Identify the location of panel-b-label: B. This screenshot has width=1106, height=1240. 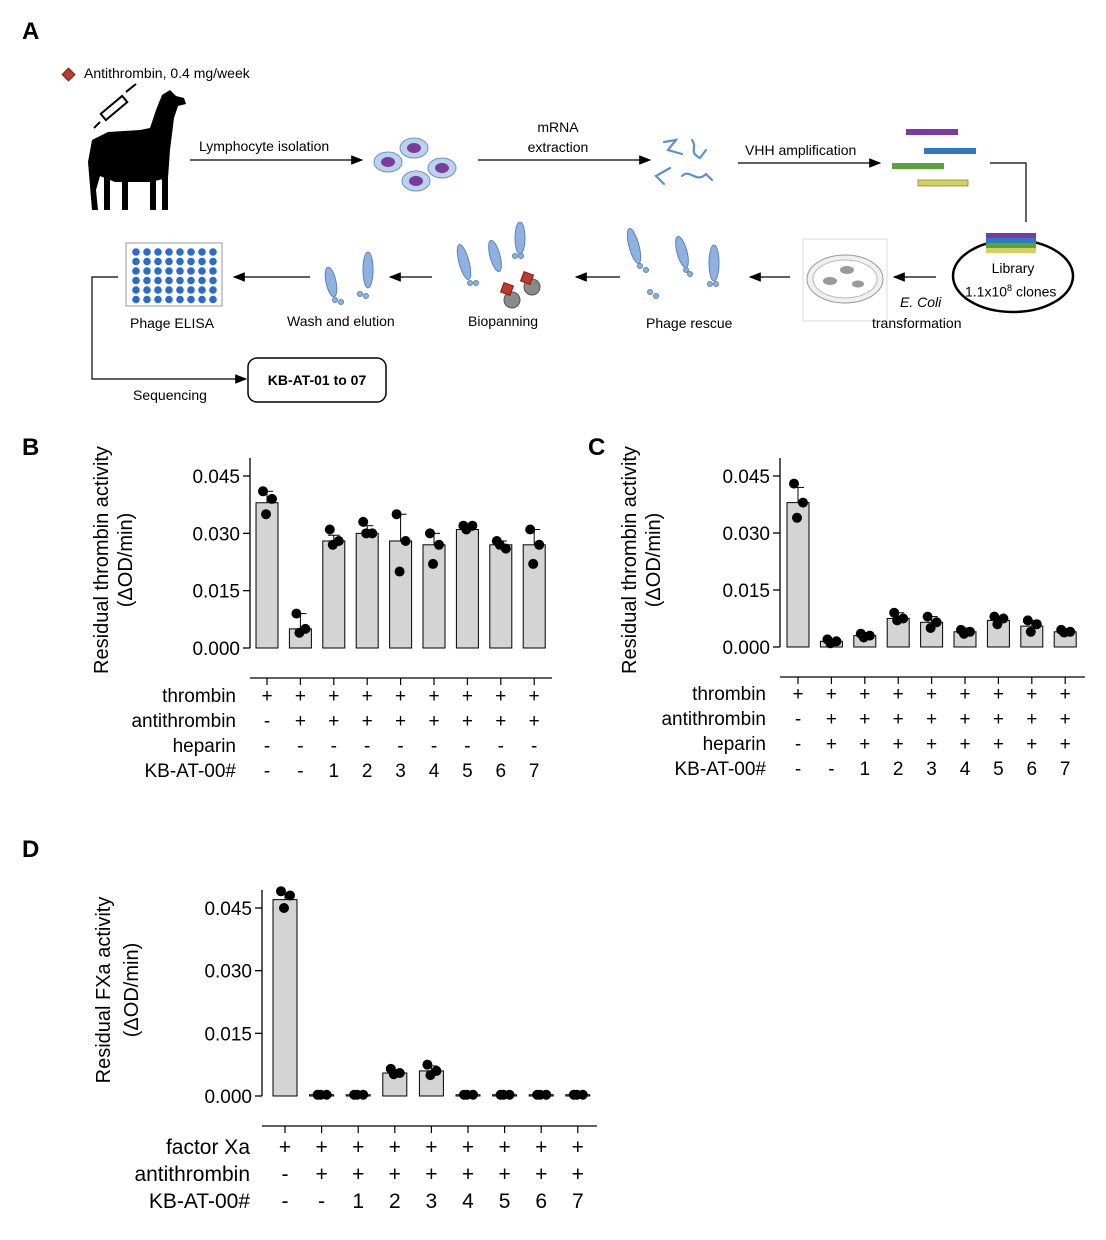
(31, 447).